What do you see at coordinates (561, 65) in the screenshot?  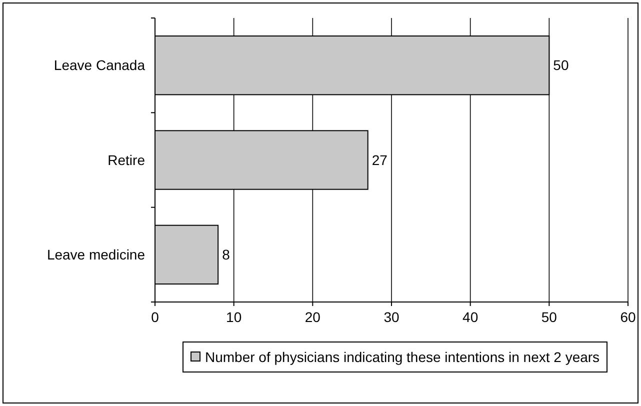 I see `data-label: 50` at bounding box center [561, 65].